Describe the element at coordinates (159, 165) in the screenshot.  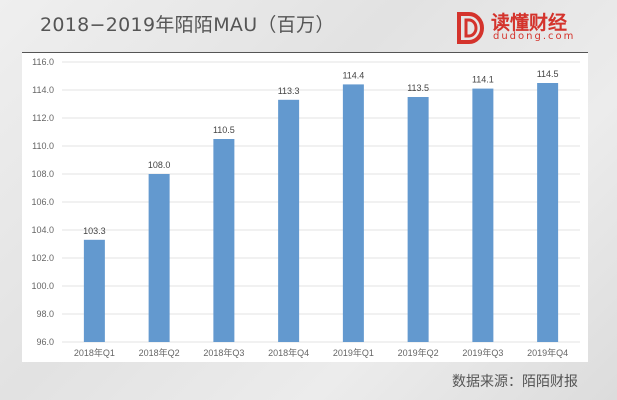
I see `data-label: 108.0` at that location.